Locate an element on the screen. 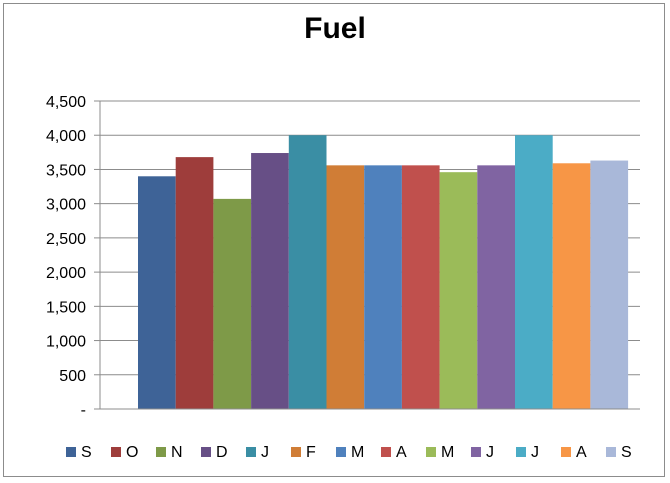 Image resolution: width=670 pixels, height=483 pixels. y-tick-label: 3,000 is located at coordinates (66, 205).